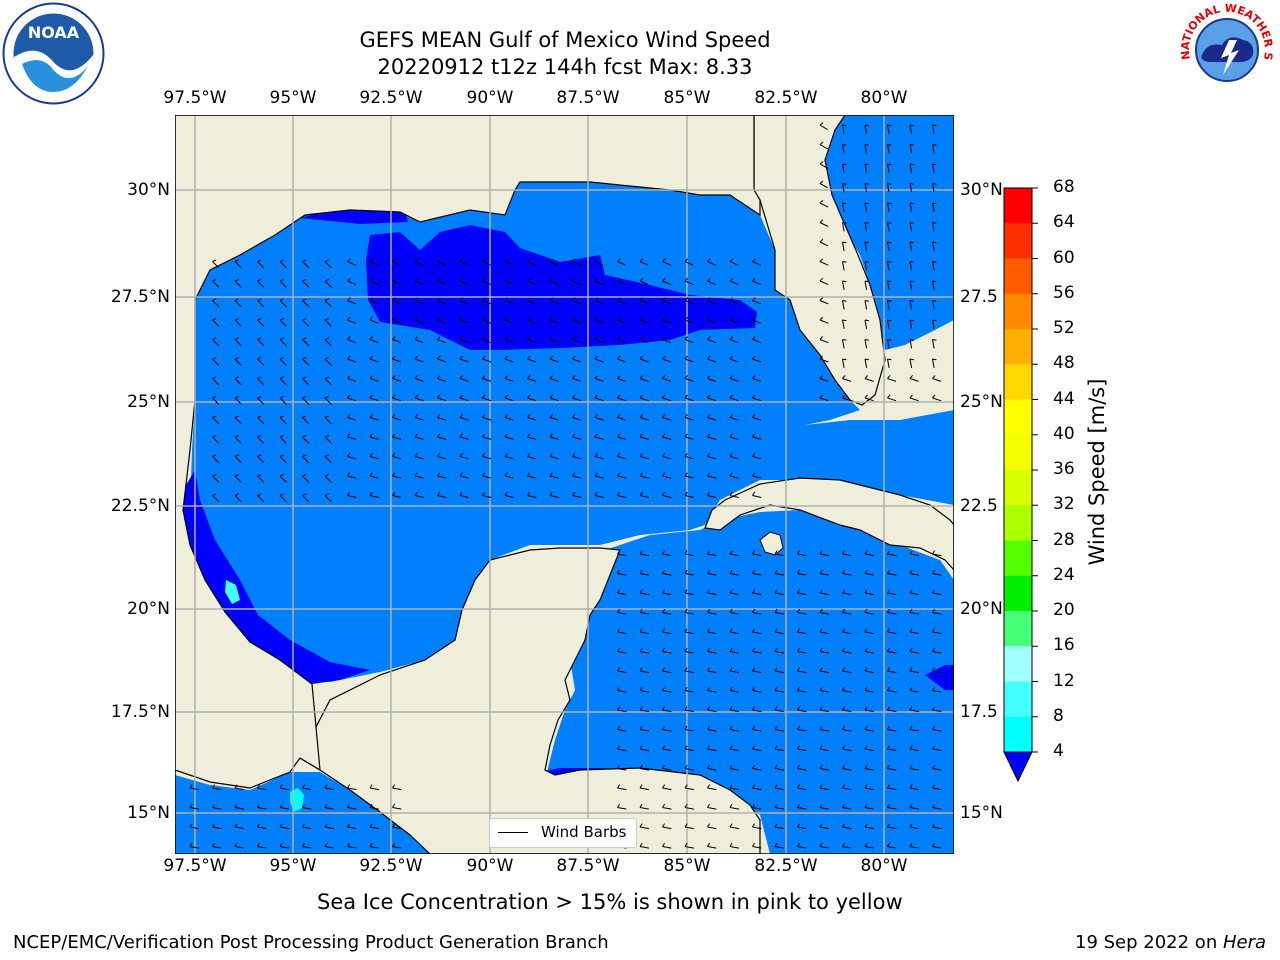 The width and height of the screenshot is (1280, 960). Describe the element at coordinates (1064, 469) in the screenshot. I see `colorbar-tick-label: 36` at that location.